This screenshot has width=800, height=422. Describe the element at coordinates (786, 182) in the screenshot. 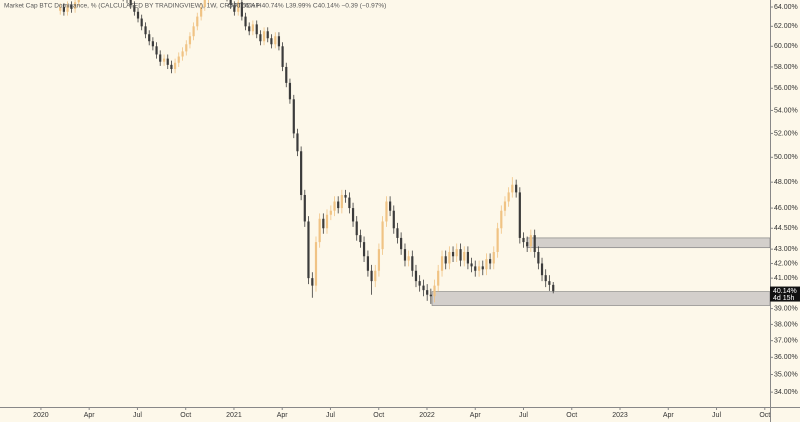

I see `y-tick-label: 48.00%` at that location.